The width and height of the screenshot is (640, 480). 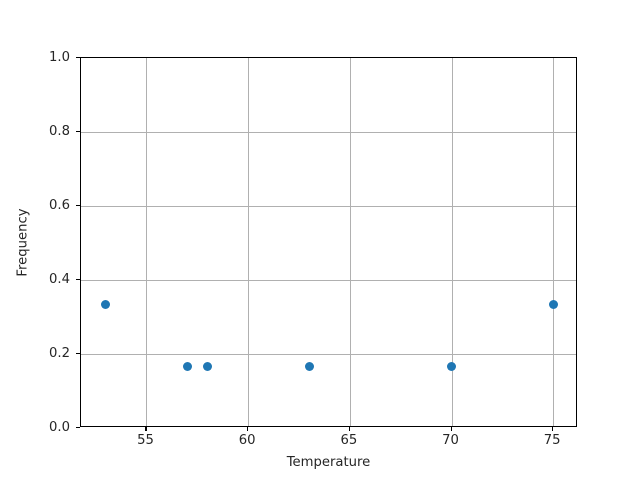 What do you see at coordinates (145, 440) in the screenshot?
I see `x-tick-label: 55` at bounding box center [145, 440].